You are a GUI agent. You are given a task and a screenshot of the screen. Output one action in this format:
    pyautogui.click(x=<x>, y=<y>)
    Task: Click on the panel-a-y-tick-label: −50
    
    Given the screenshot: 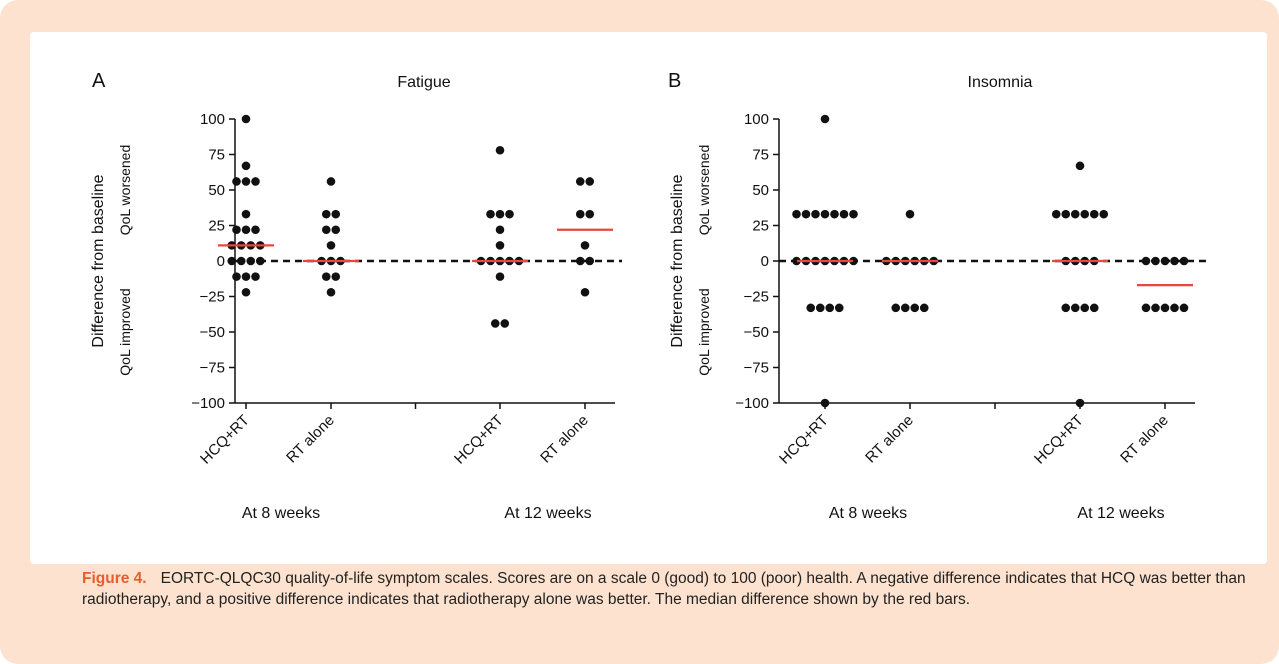 What is the action you would take?
    pyautogui.click(x=212, y=332)
    